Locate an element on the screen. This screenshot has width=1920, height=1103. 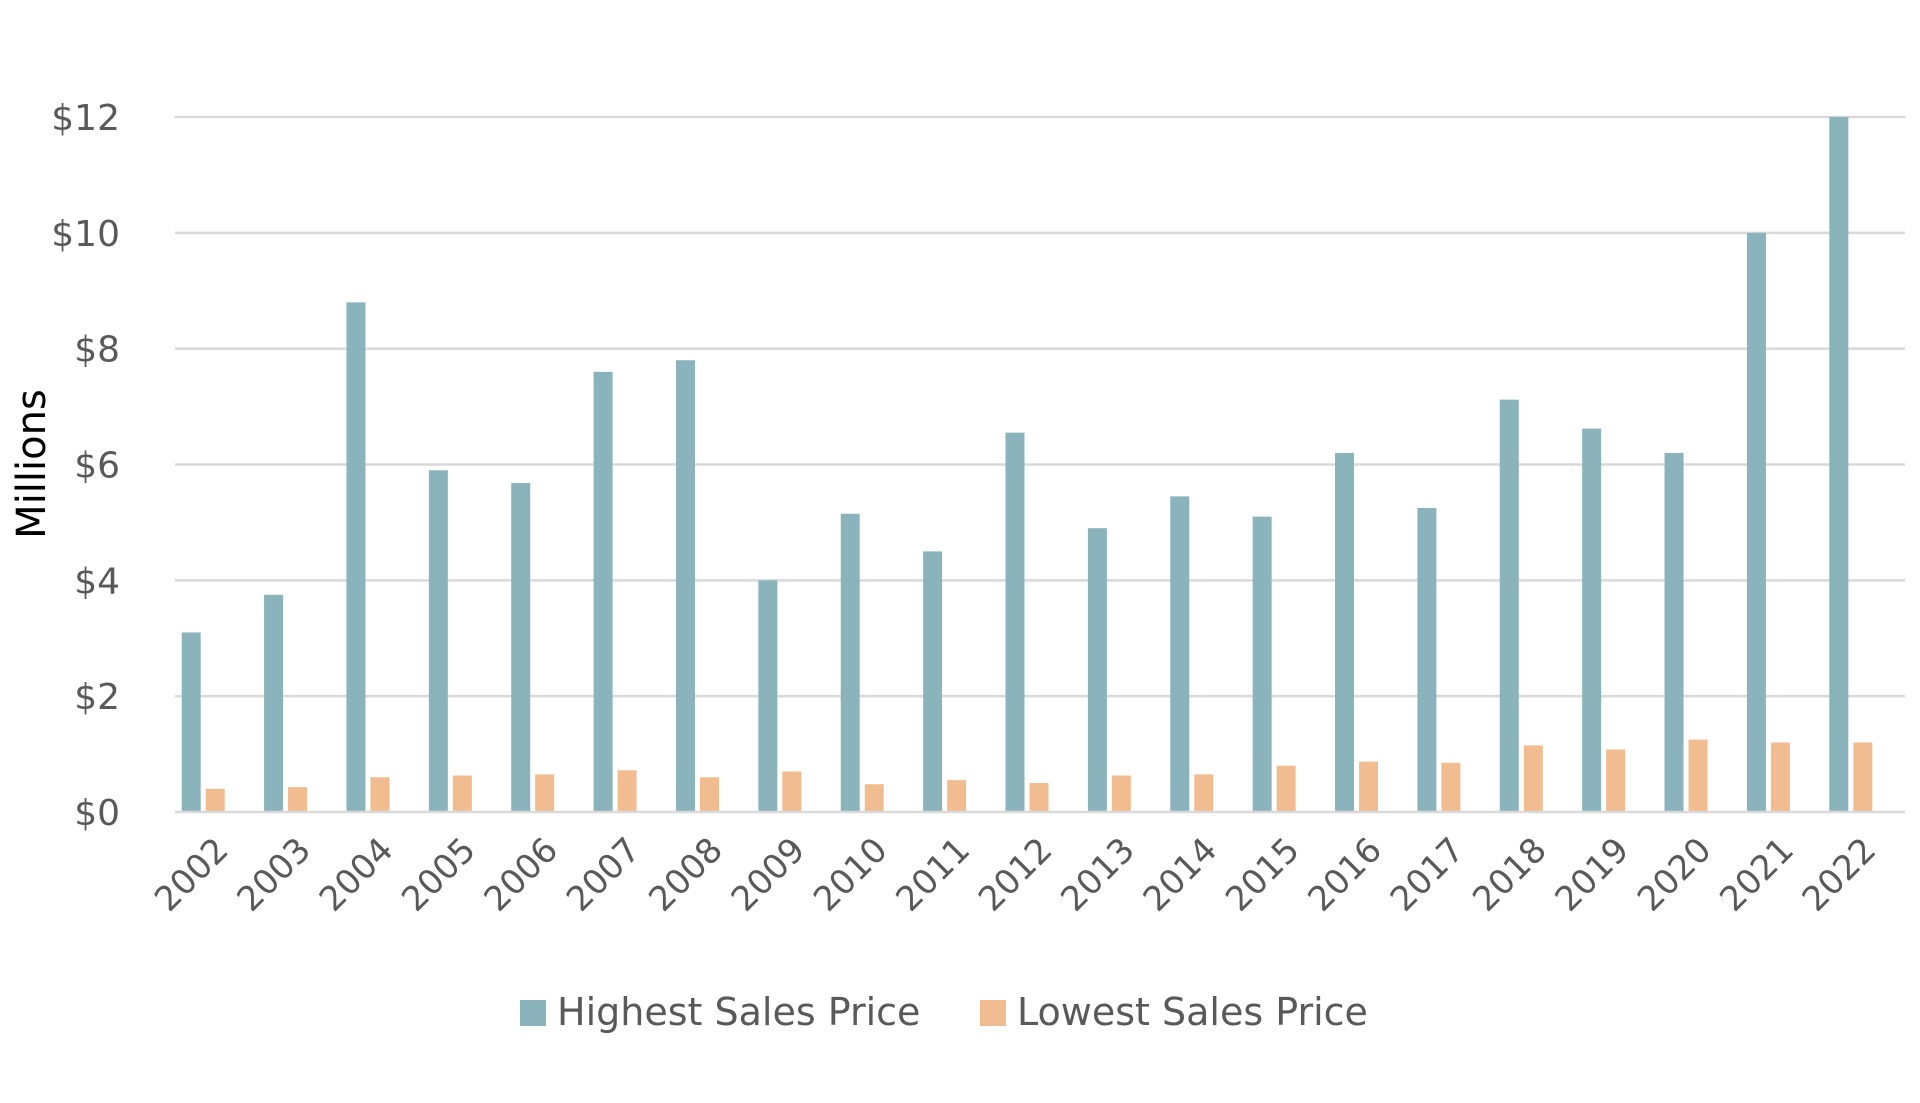
x-tick-label: 2009 is located at coordinates (768, 874).